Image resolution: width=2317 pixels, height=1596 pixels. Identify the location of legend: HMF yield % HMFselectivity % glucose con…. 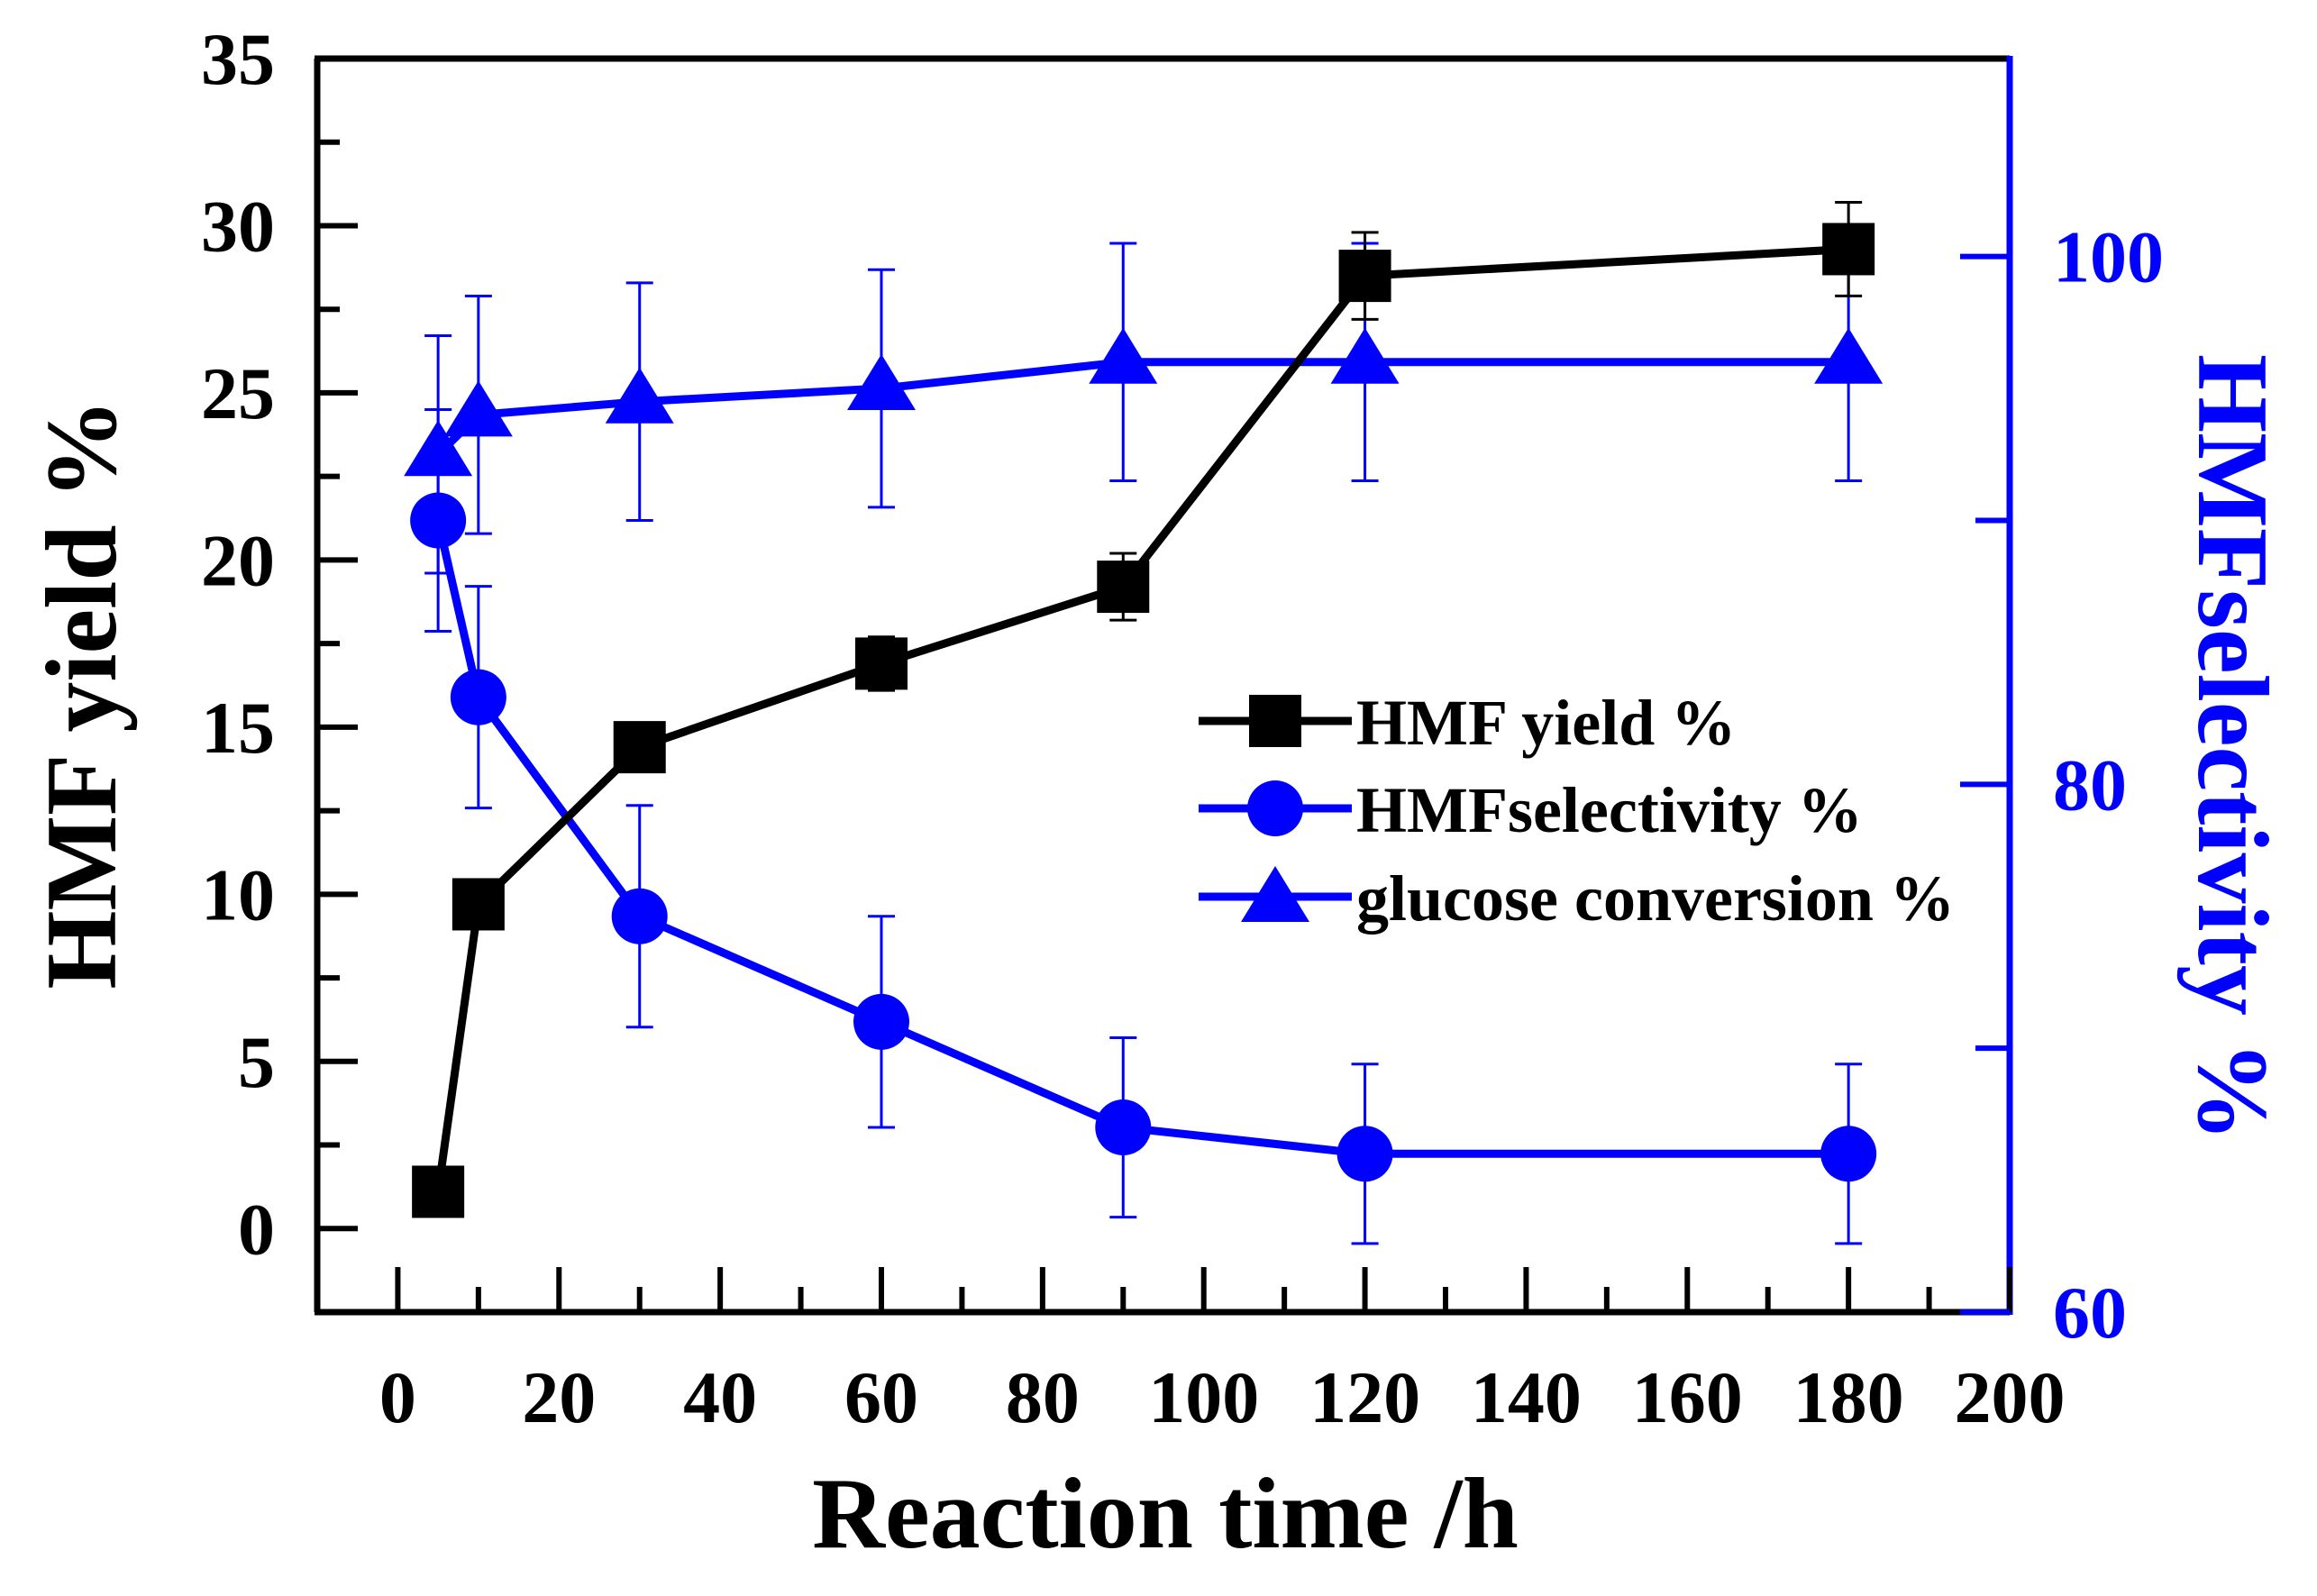
(1577, 811).